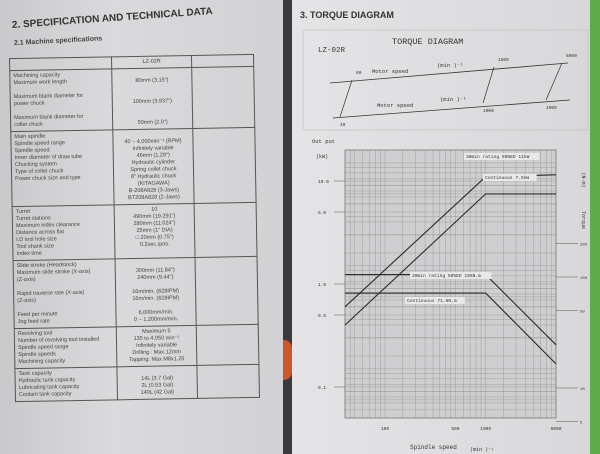 This screenshot has width=600, height=454. I want to click on motor-speed-tick: 1000, so click(488, 111).